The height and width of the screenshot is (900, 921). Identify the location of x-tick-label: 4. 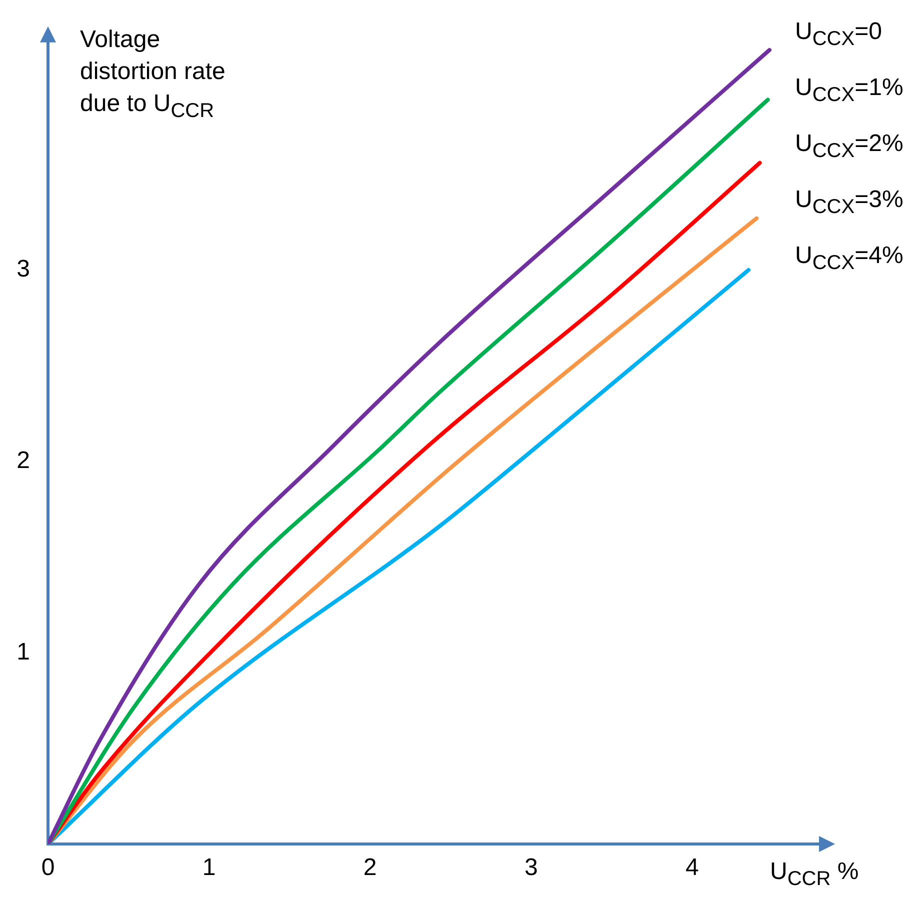
(692, 868).